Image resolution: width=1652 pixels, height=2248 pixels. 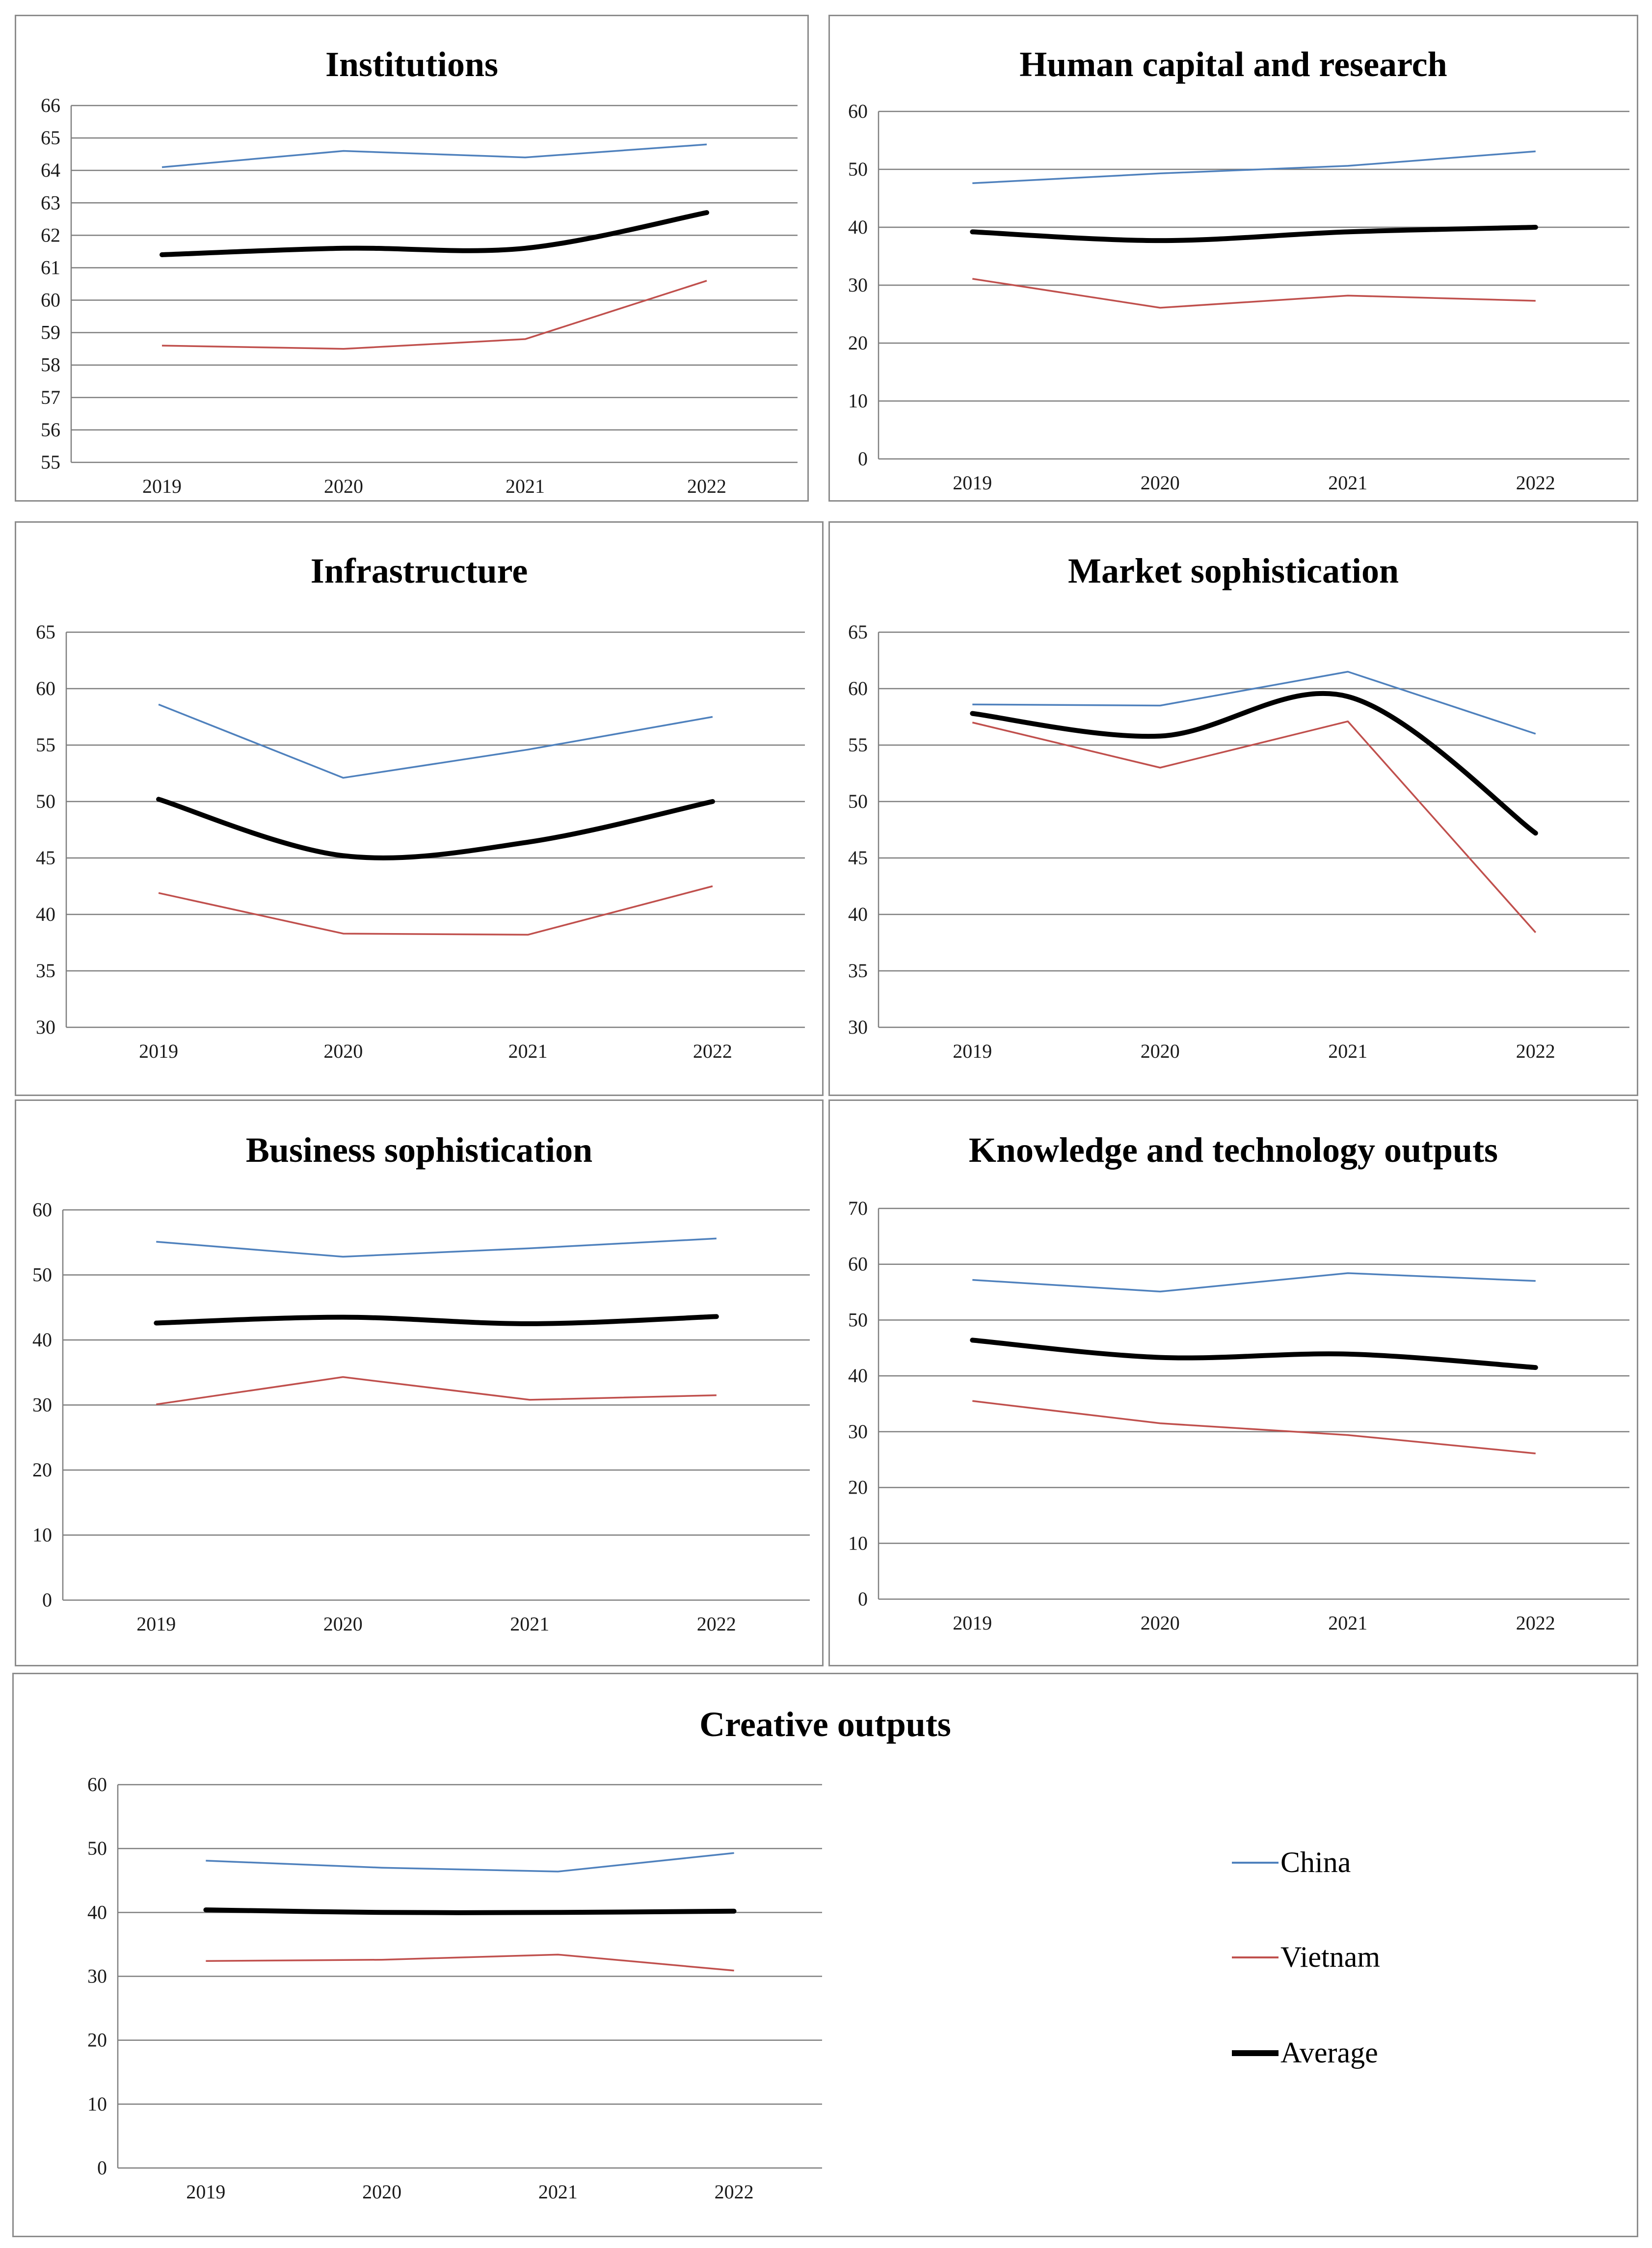 I want to click on y-tick-label: 57, so click(x=50, y=397).